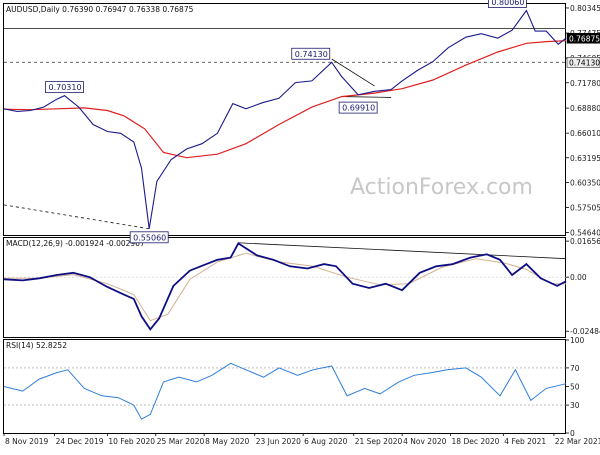 This screenshot has height=455, width=600. What do you see at coordinates (585, 133) in the screenshot?
I see `price-y-tick-label: 0.66010` at bounding box center [585, 133].